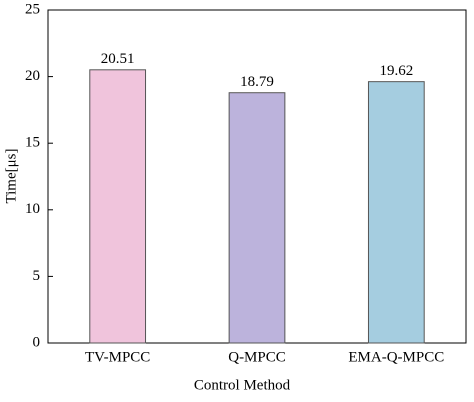 This screenshot has width=474, height=402. Describe the element at coordinates (32, 209) in the screenshot. I see `y-tick-label: 10` at that location.